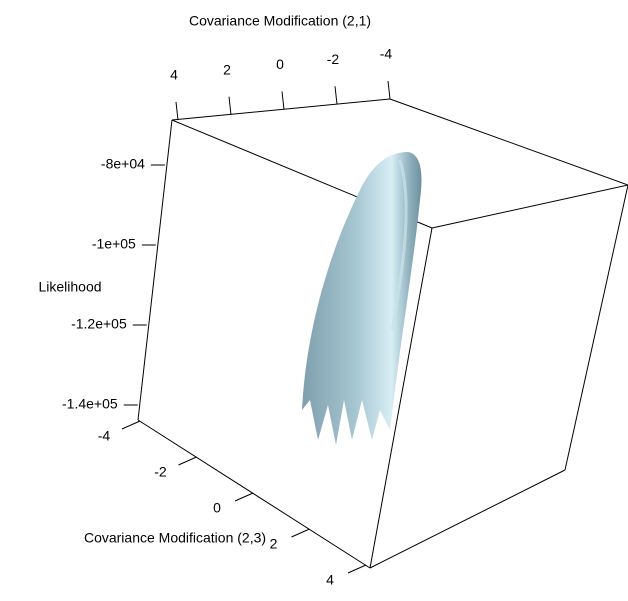  I want to click on x-tick-label: -4, so click(386, 54).